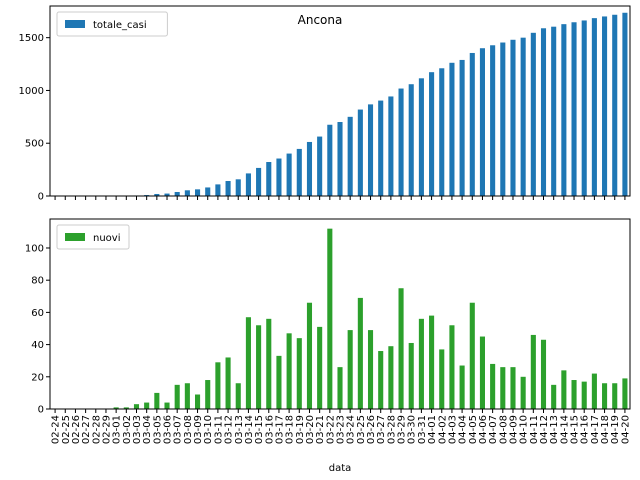 The height and width of the screenshot is (480, 640). What do you see at coordinates (432, 429) in the screenshot?
I see `x-tick-label: 04-01` at bounding box center [432, 429].